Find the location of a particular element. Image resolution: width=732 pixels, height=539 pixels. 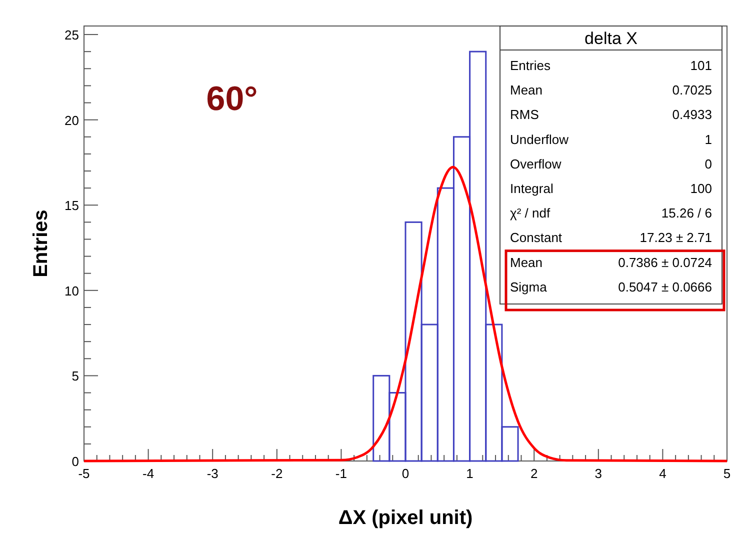

annotation: Entries is located at coordinates (530, 65).